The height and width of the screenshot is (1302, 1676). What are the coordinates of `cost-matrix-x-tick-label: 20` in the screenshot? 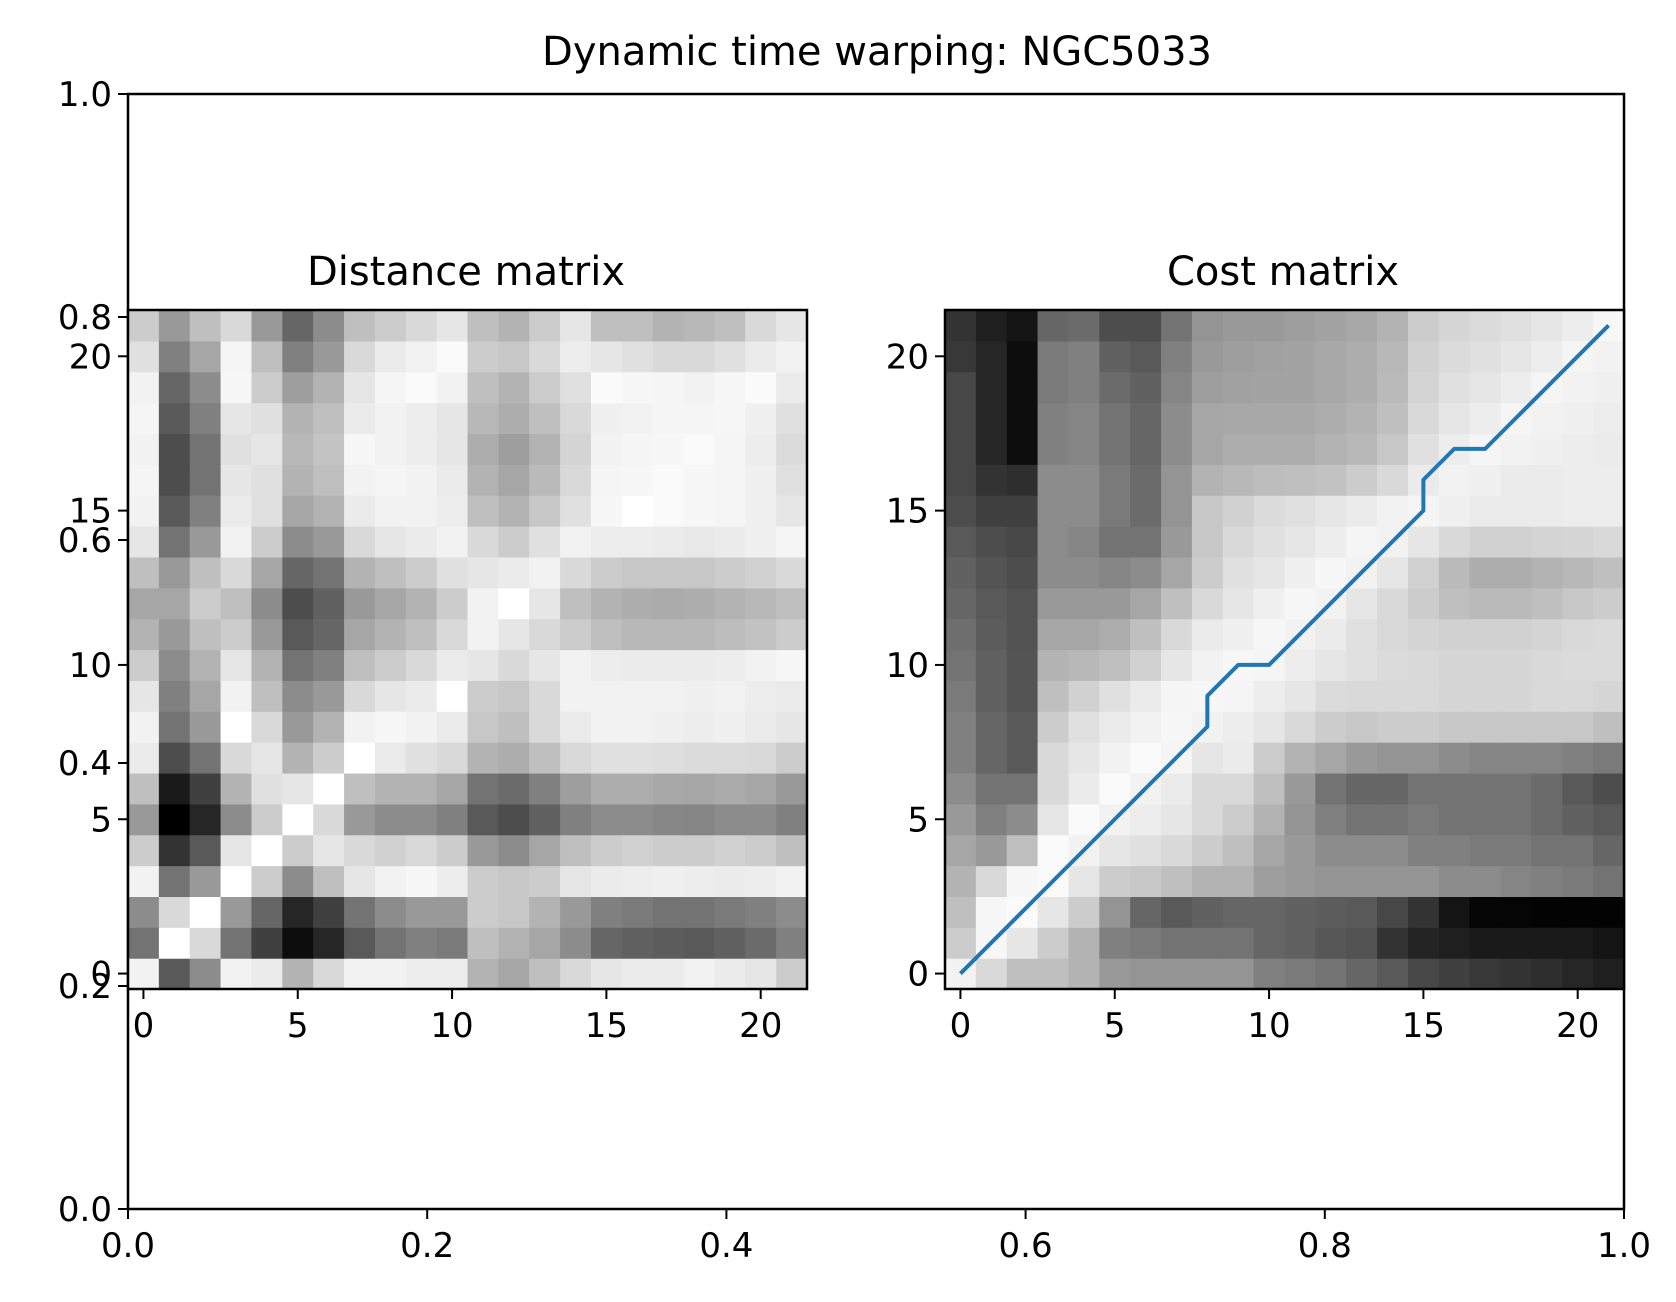 It's located at (1577, 1026).